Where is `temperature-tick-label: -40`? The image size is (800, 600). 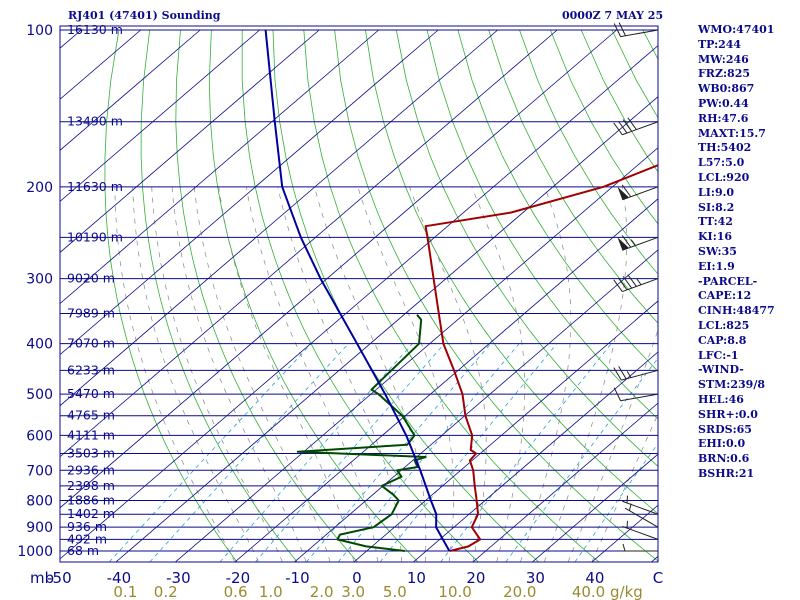
temperature-tick-label: -40 is located at coordinates (119, 578).